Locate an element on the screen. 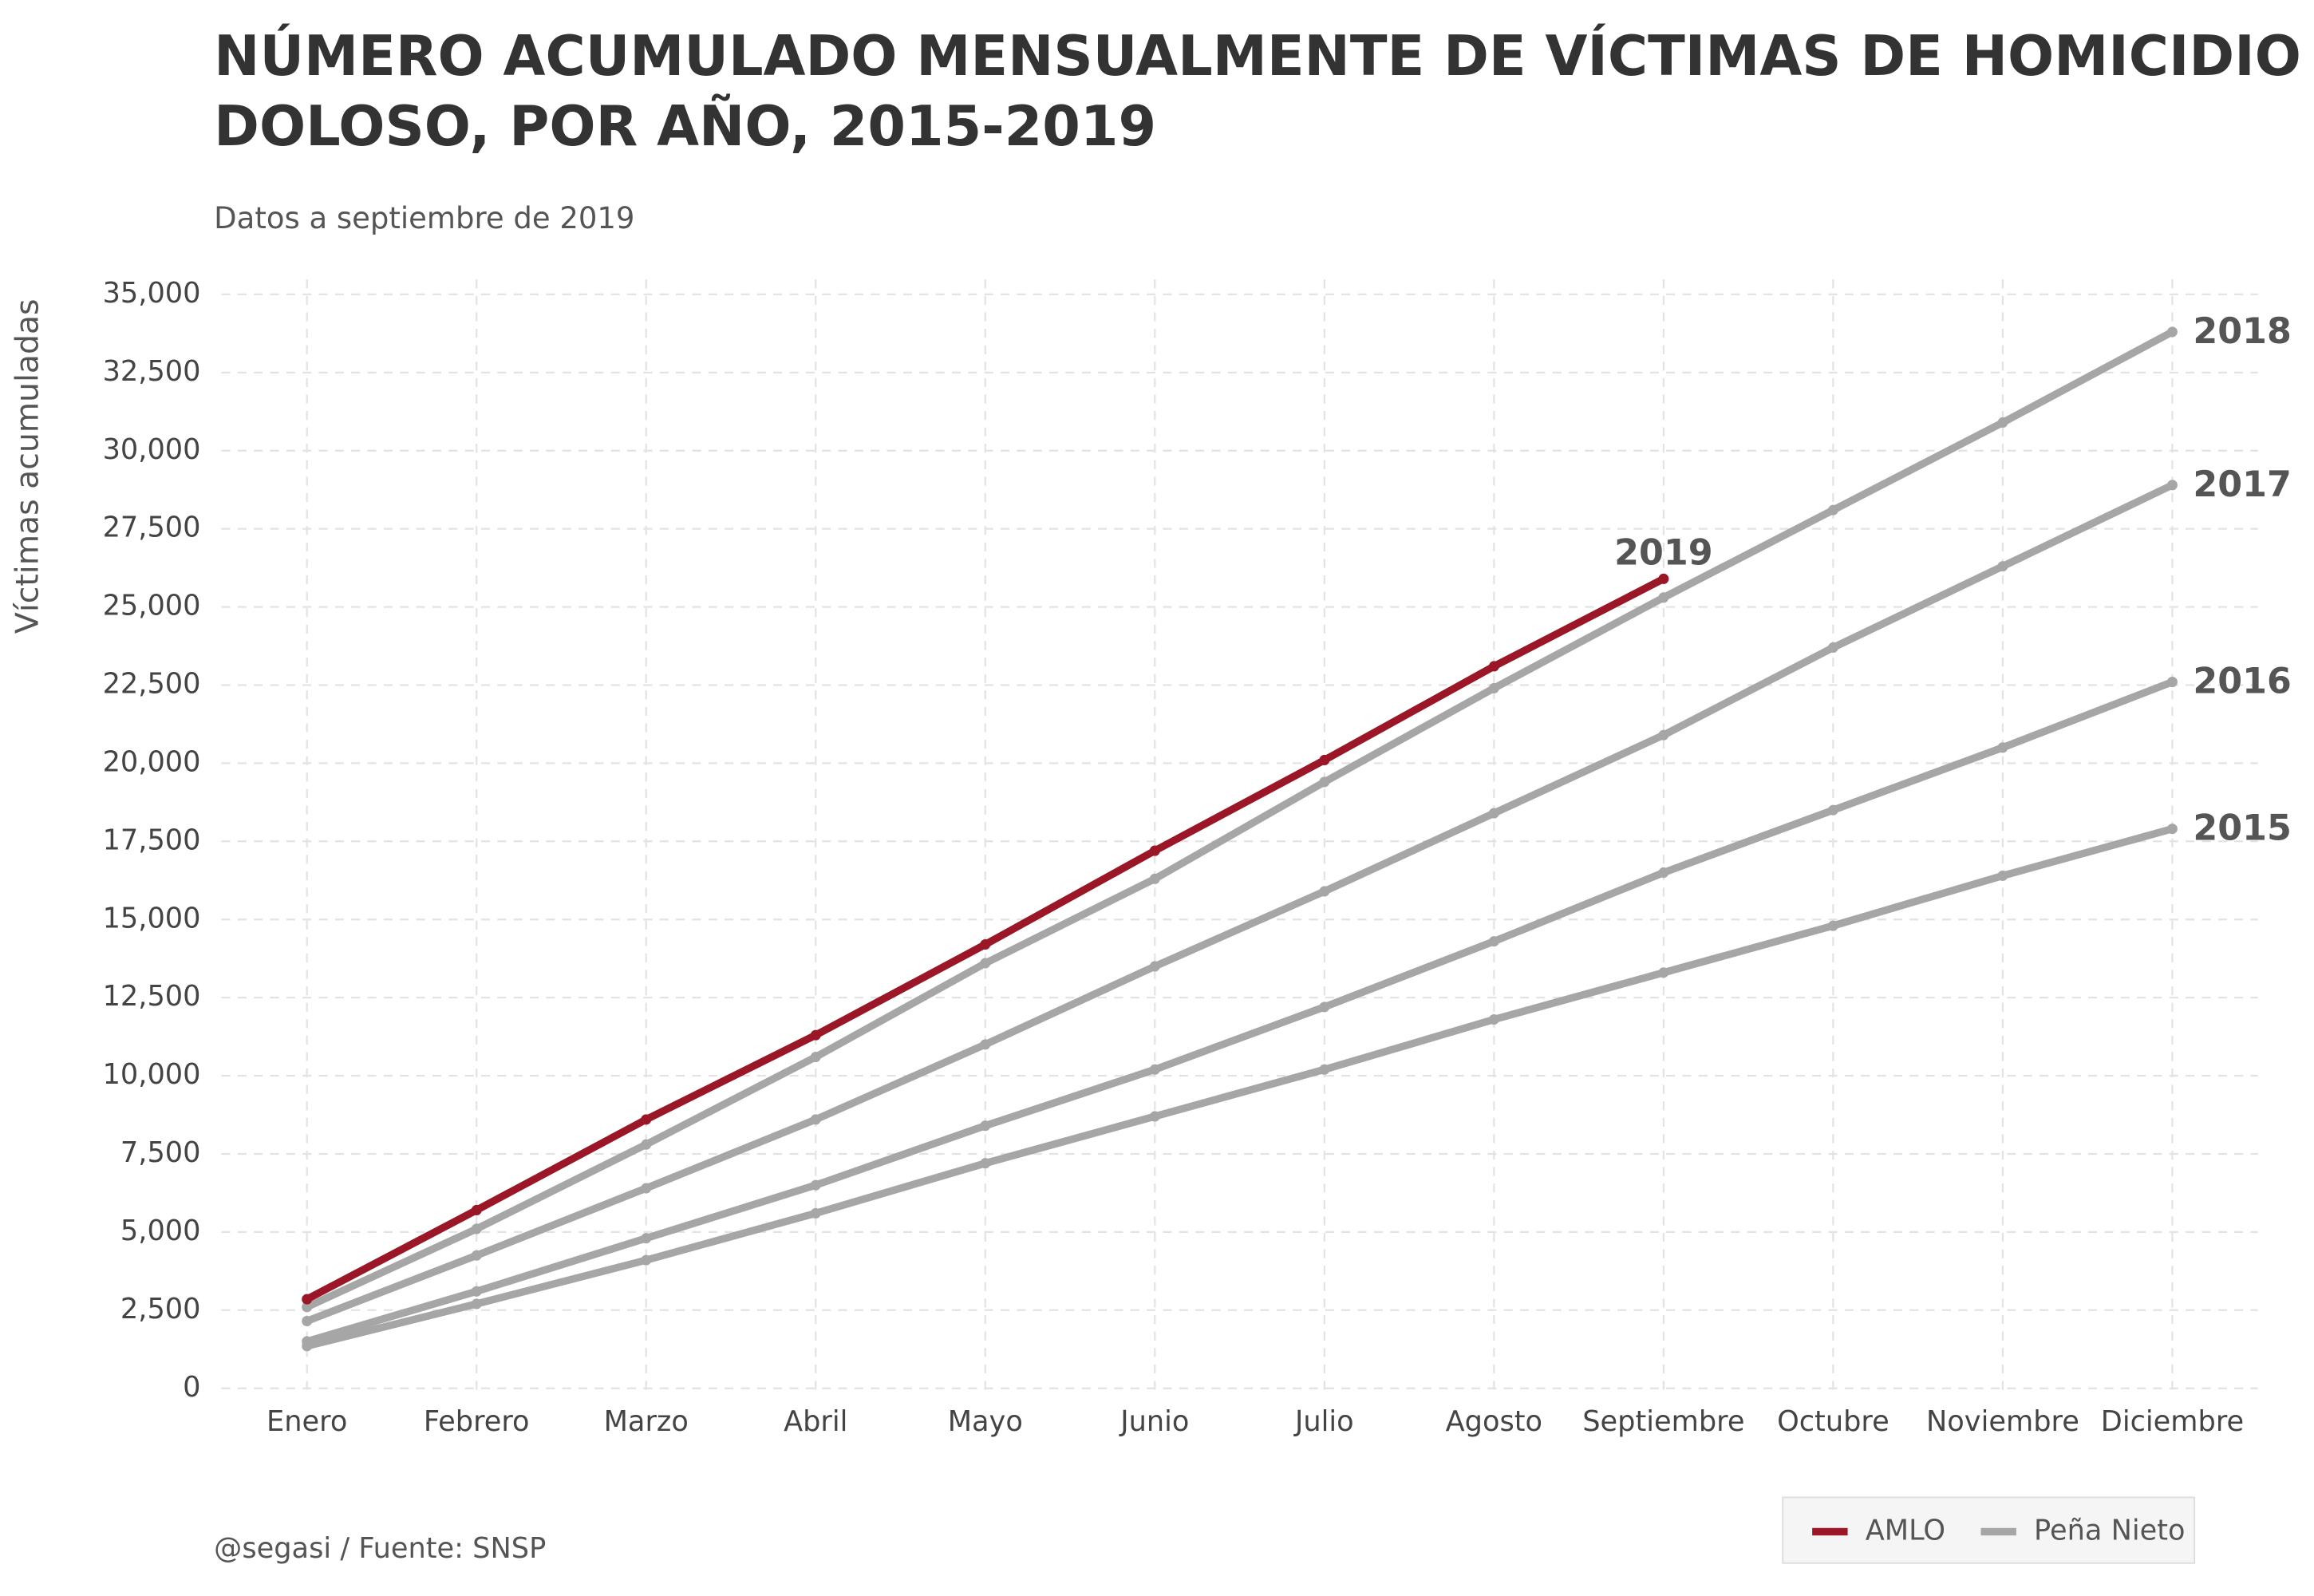 This screenshot has height=1596, width=2314. x-tick-label: Agosto is located at coordinates (1494, 1421).